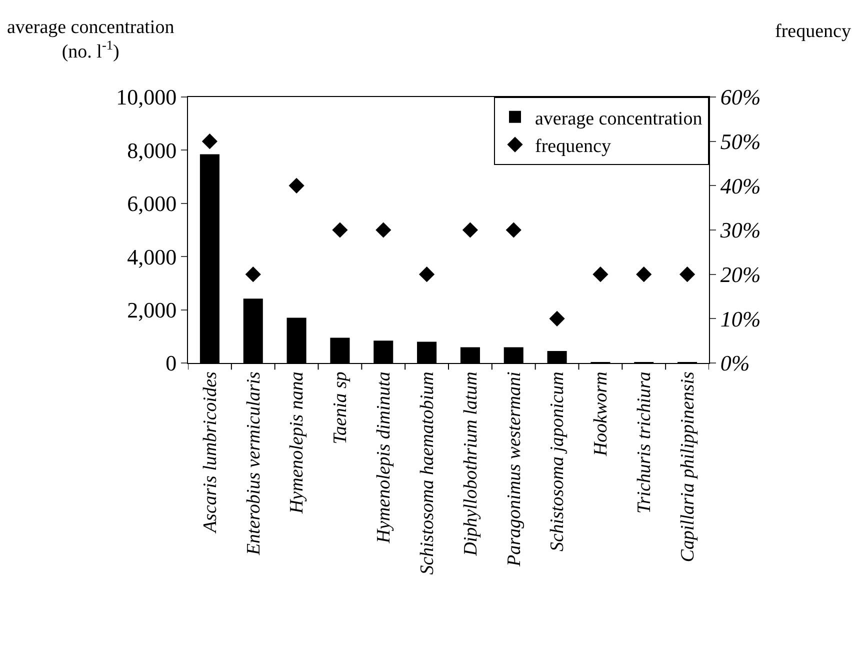  I want to click on x-tick-label: Ascaris lumbricoides, so click(210, 453).